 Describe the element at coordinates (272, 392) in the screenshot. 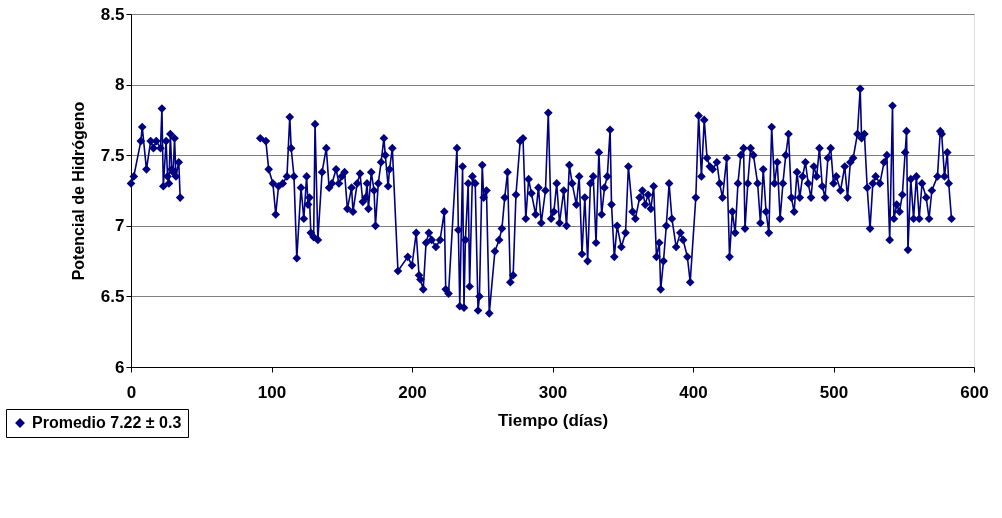

I see `x-tick-label: 100` at that location.